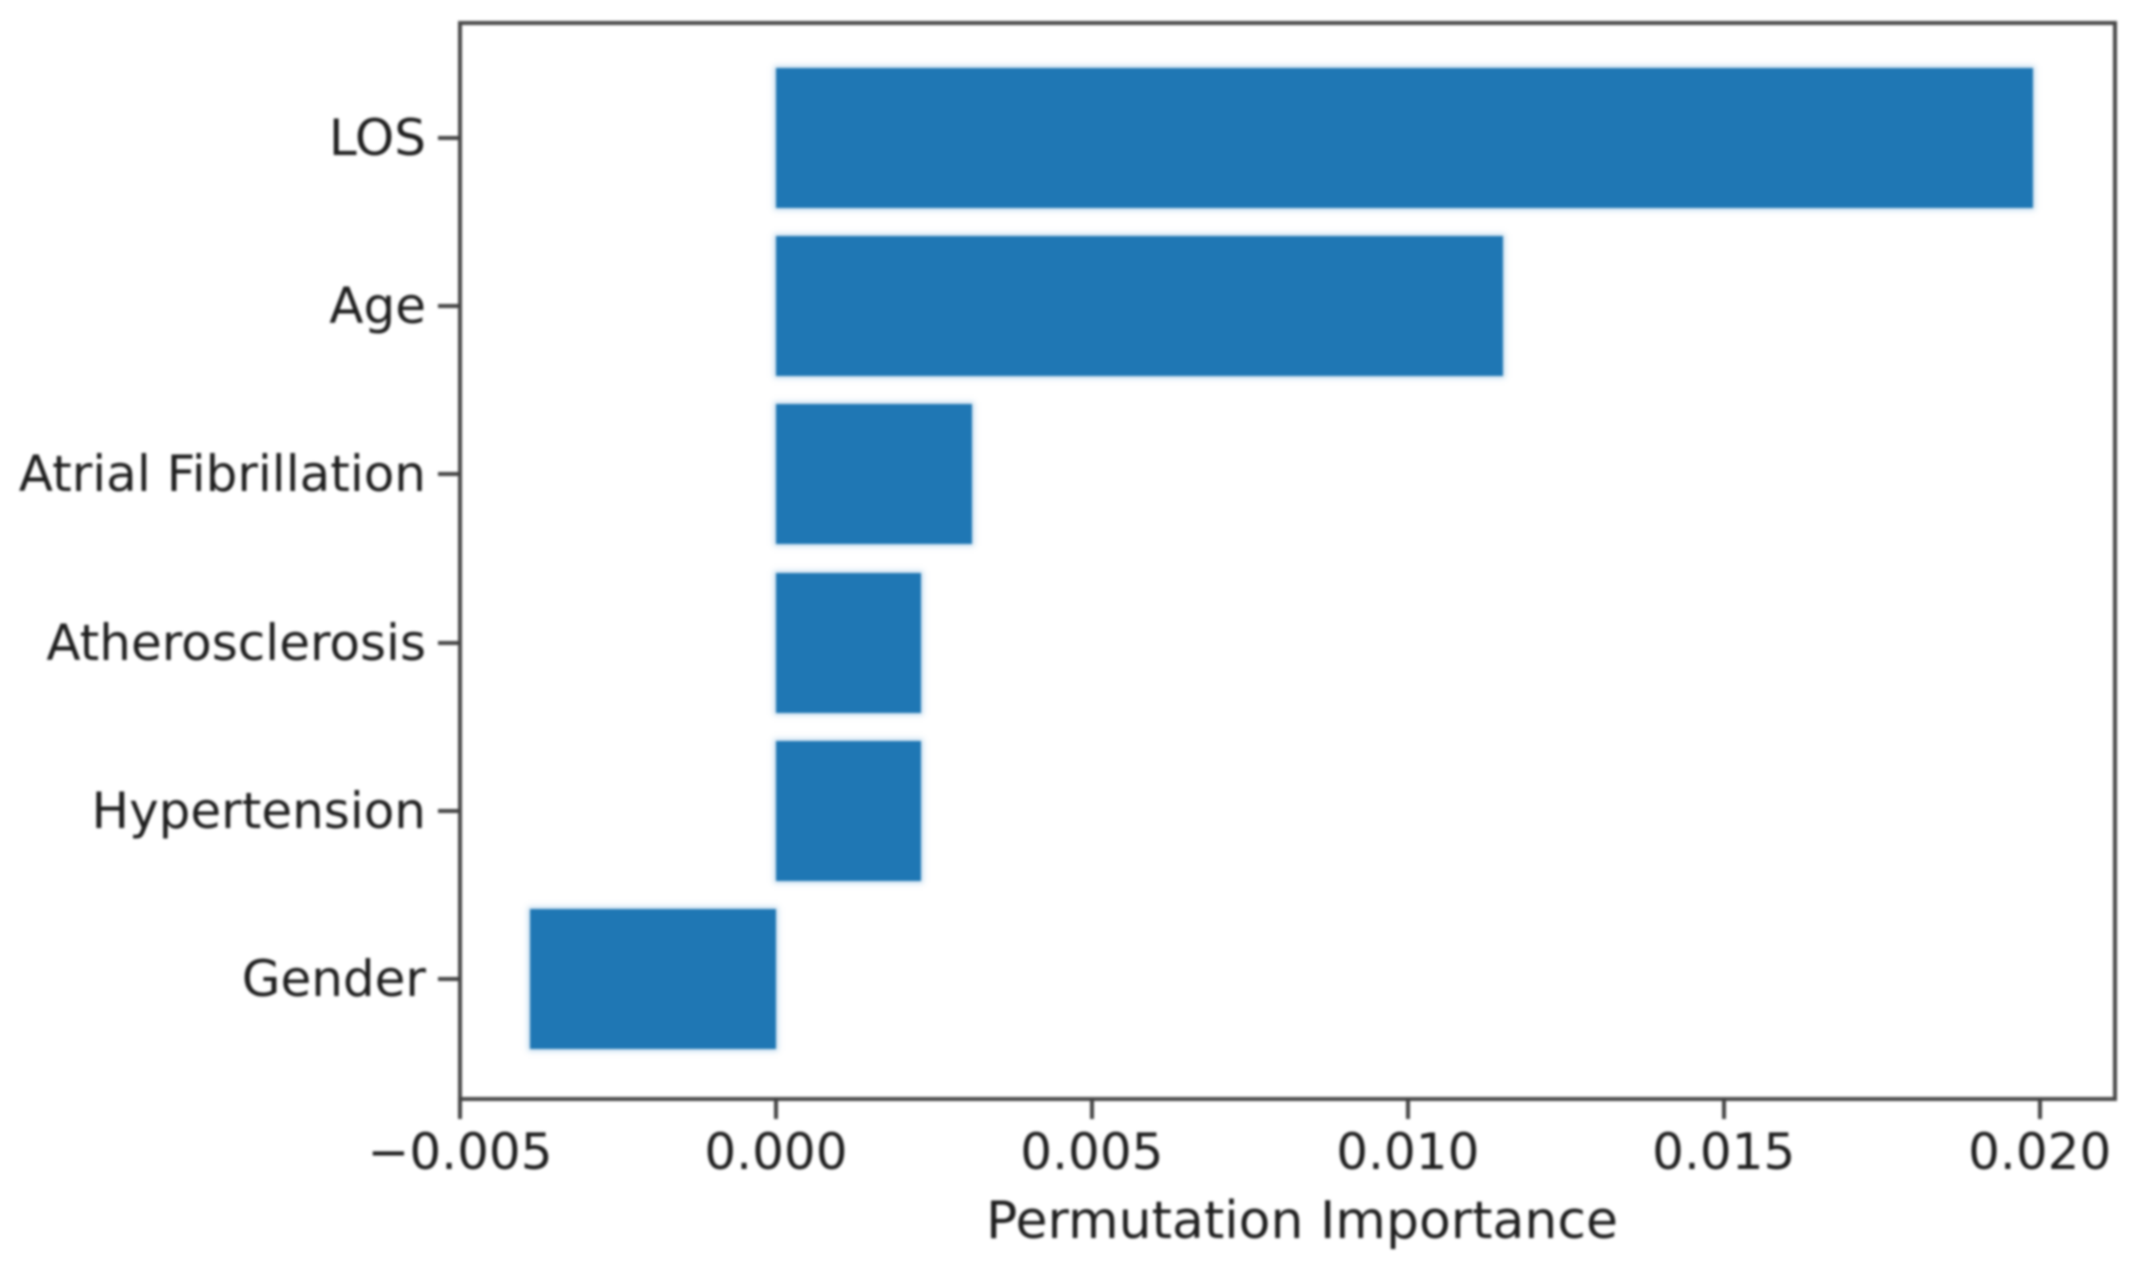  I want to click on bar-atherosclerosis, so click(848, 642).